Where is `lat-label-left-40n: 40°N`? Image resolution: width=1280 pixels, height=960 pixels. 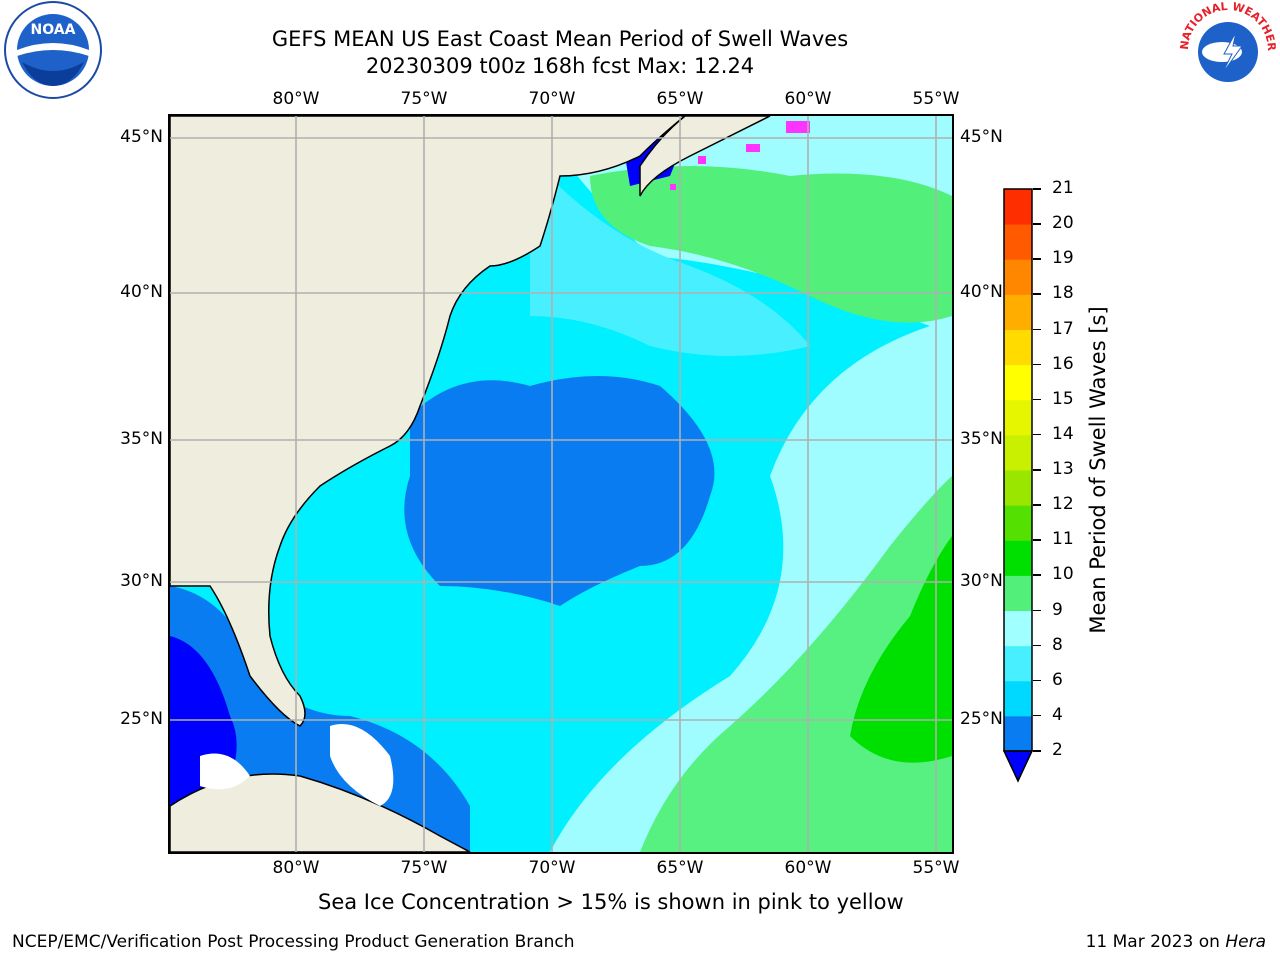
lat-label-left-40n: 40°N is located at coordinates (141, 292).